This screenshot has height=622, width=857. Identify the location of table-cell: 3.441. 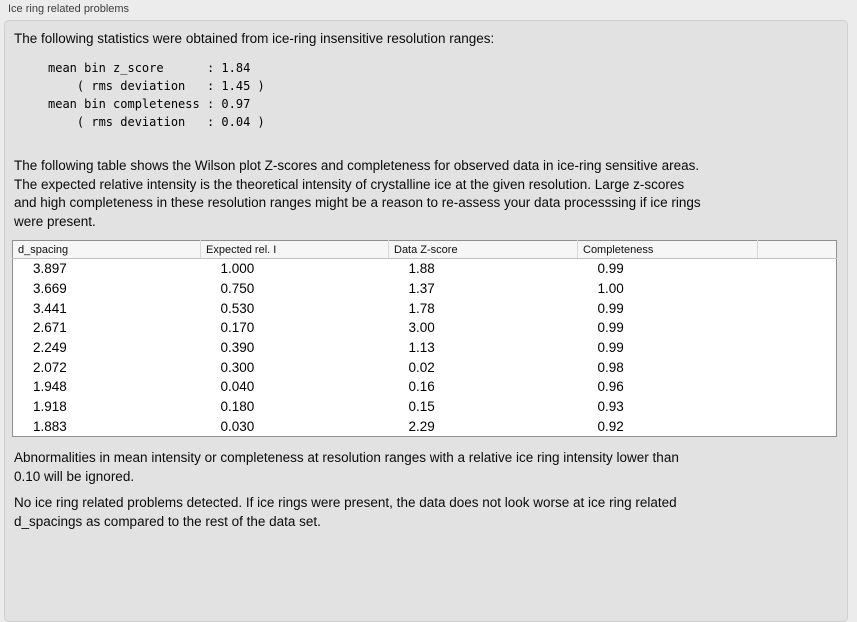
(50, 308).